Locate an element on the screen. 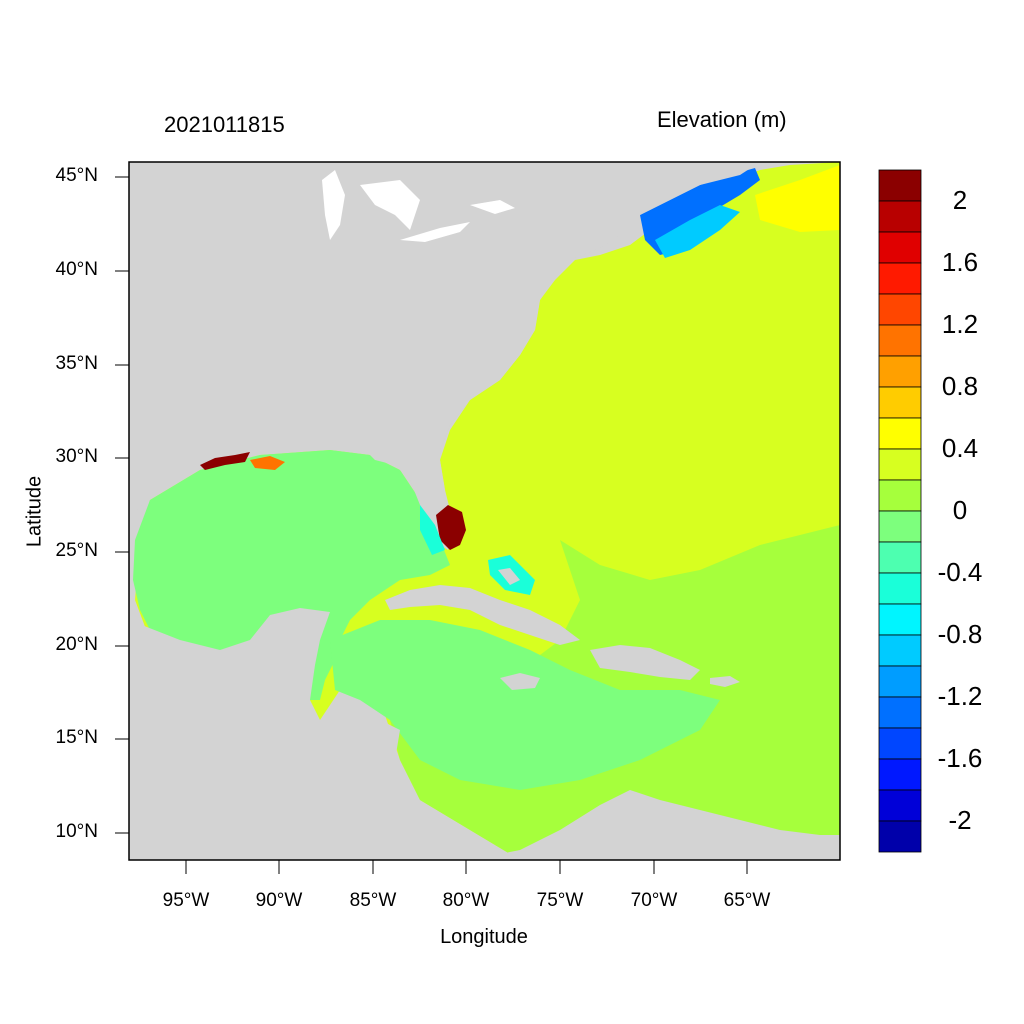 The image size is (1024, 1024). jamaica-land is located at coordinates (520, 681).